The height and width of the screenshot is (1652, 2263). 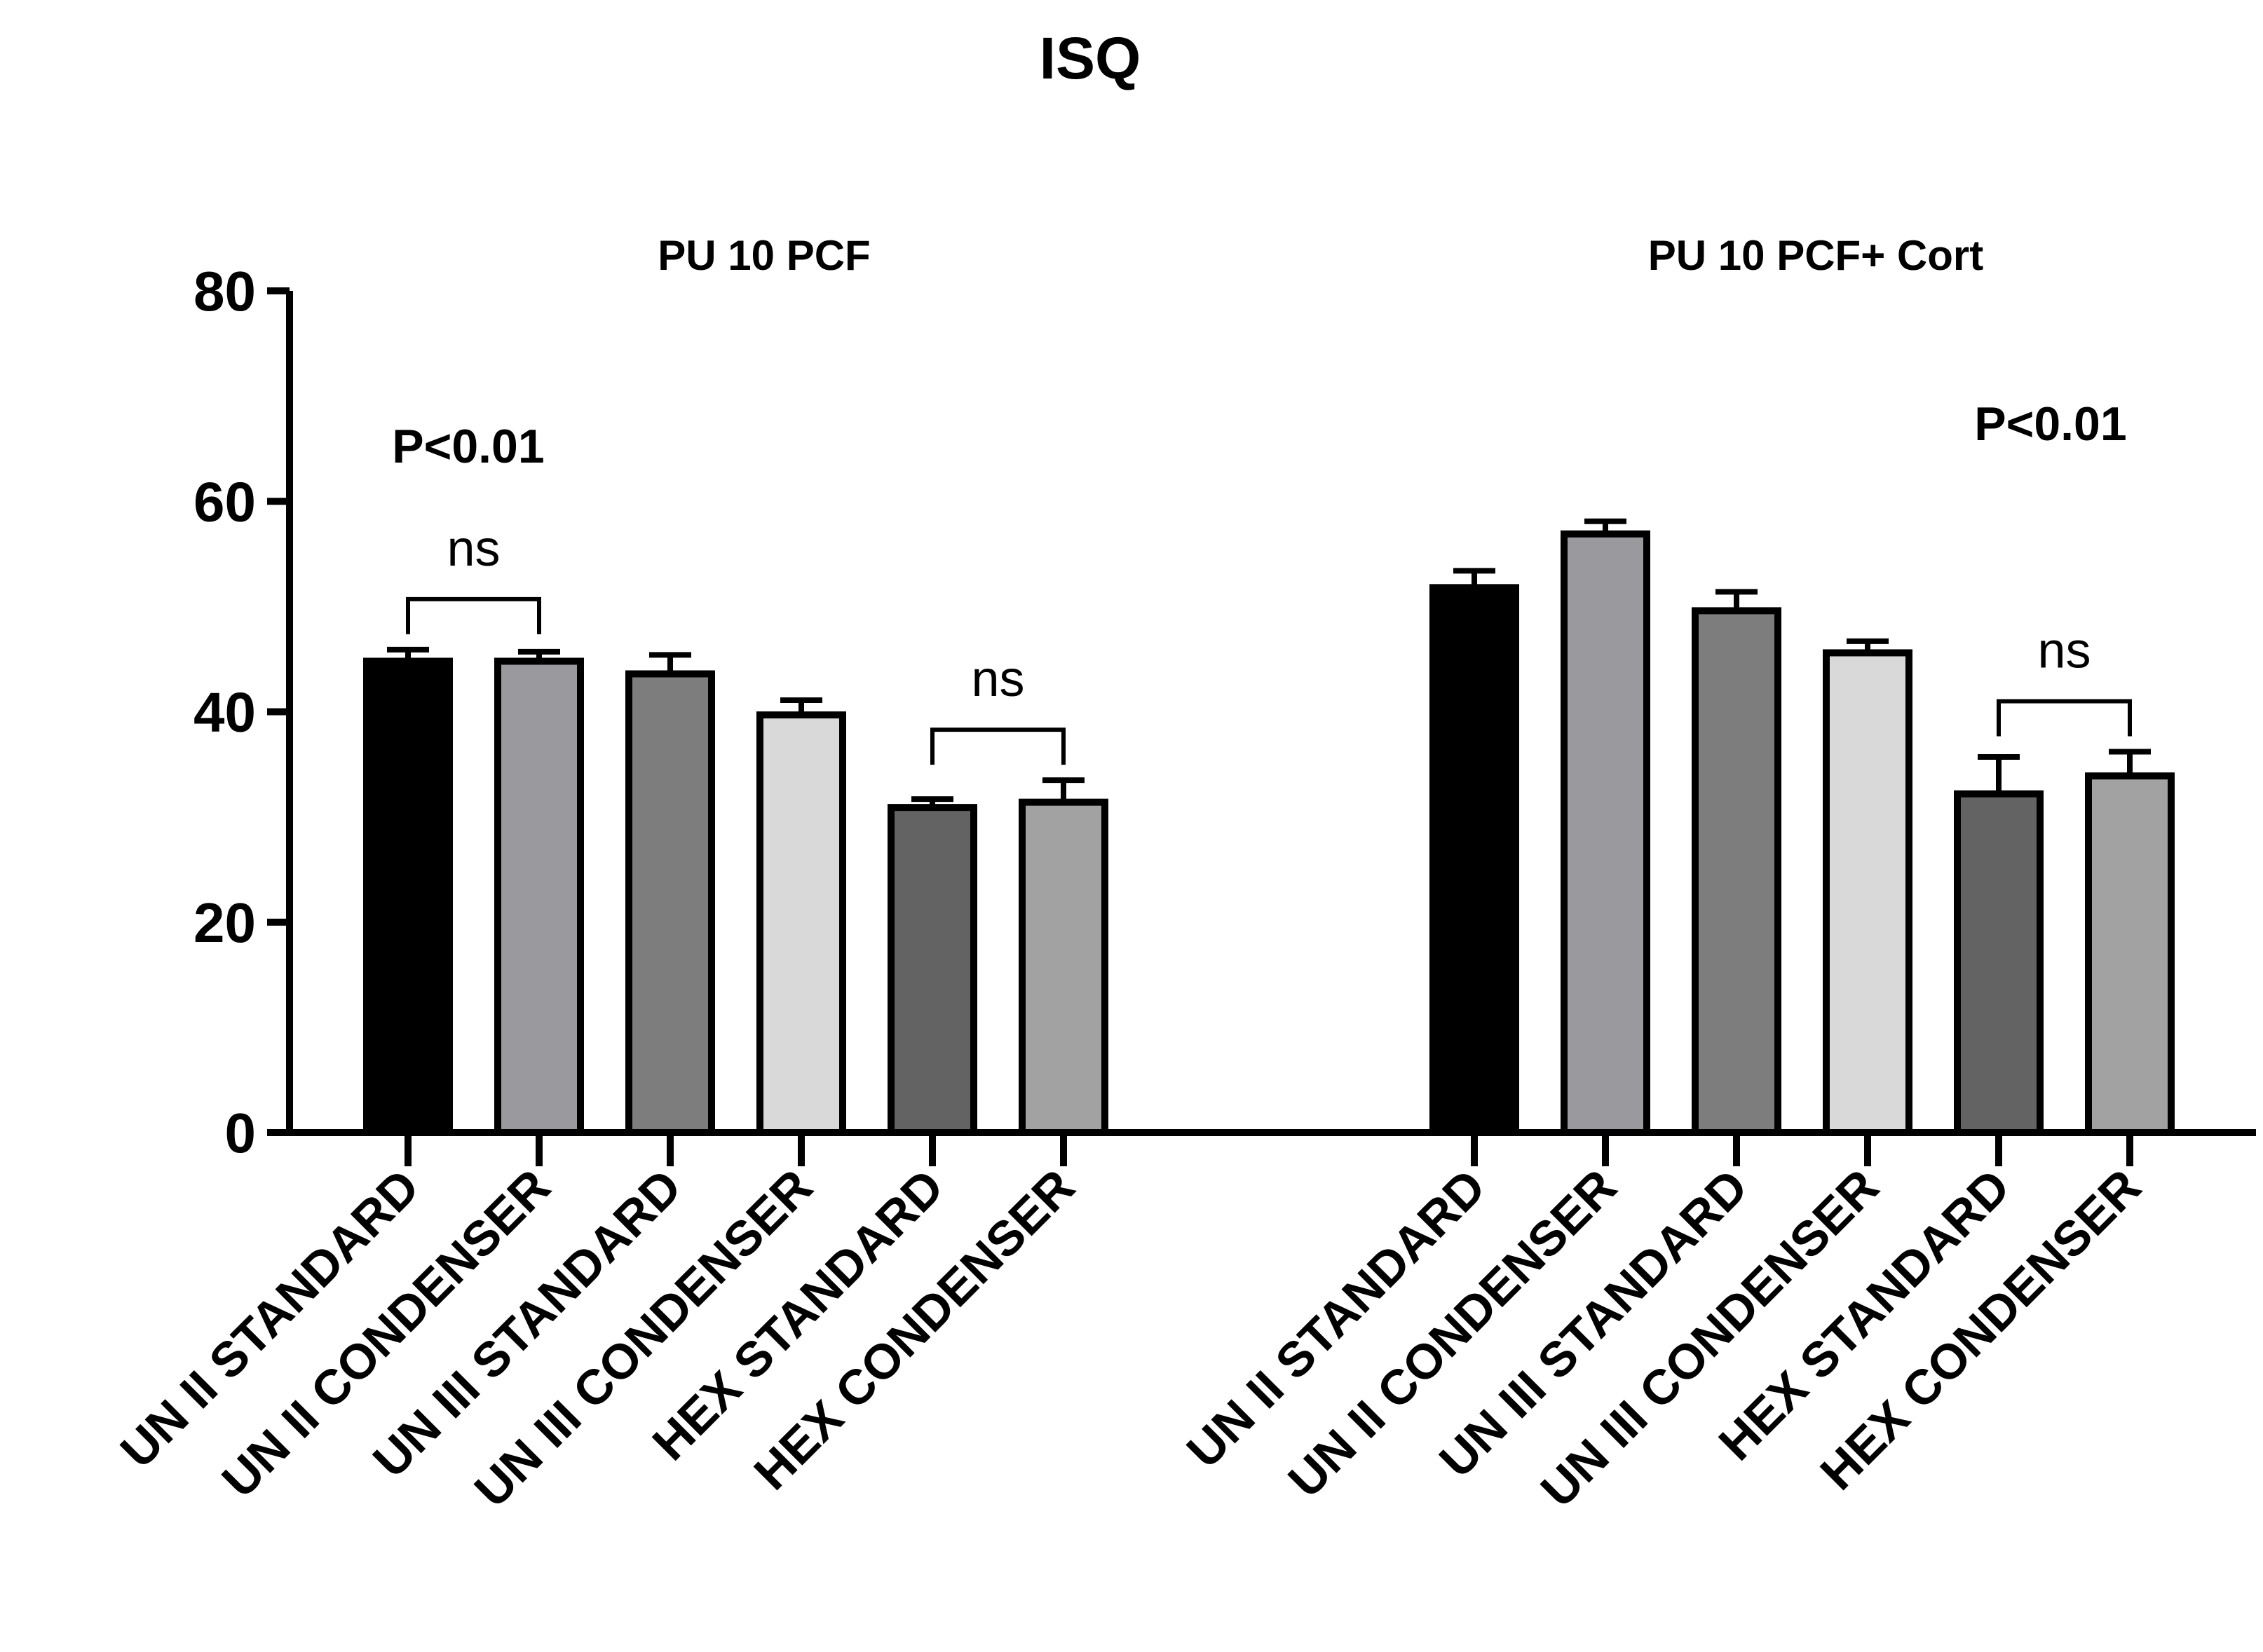 I want to click on y-tick-label-40: 40, so click(x=224, y=713).